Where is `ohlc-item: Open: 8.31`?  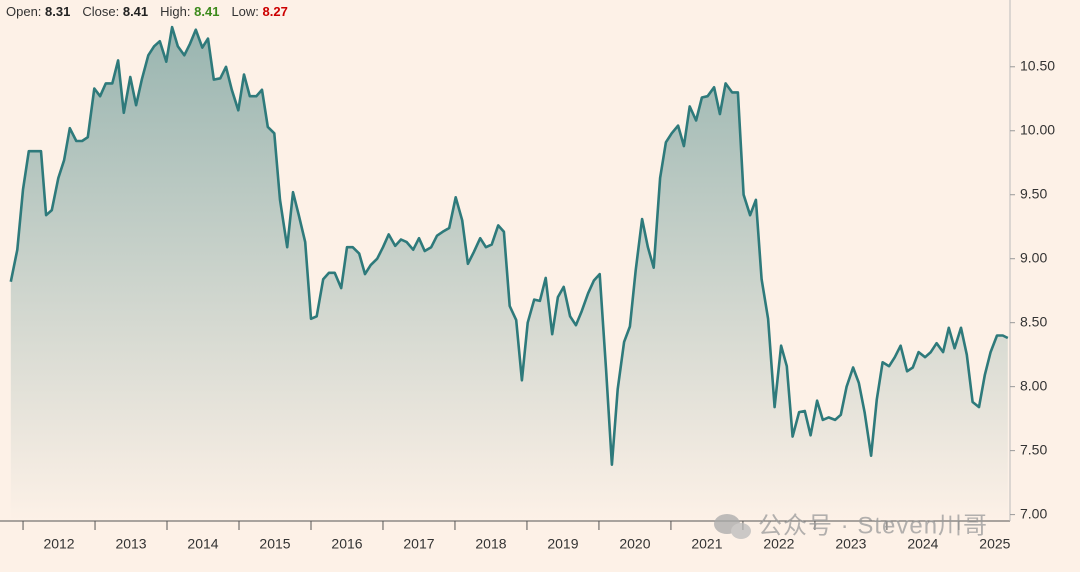 ohlc-item: Open: 8.31 is located at coordinates (38, 11).